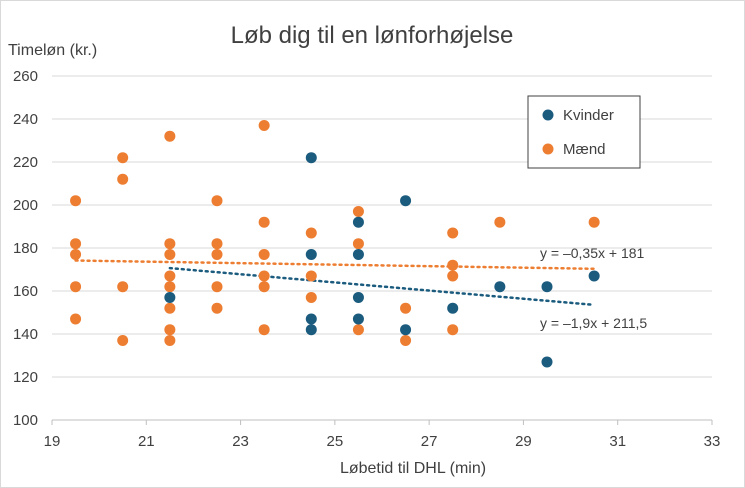  What do you see at coordinates (146, 441) in the screenshot?
I see `x-tick-label: 21` at bounding box center [146, 441].